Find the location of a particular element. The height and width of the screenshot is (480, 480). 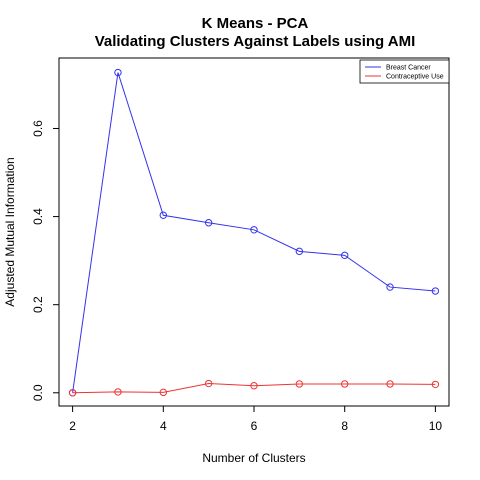

x-tick-label: 10 is located at coordinates (436, 426).